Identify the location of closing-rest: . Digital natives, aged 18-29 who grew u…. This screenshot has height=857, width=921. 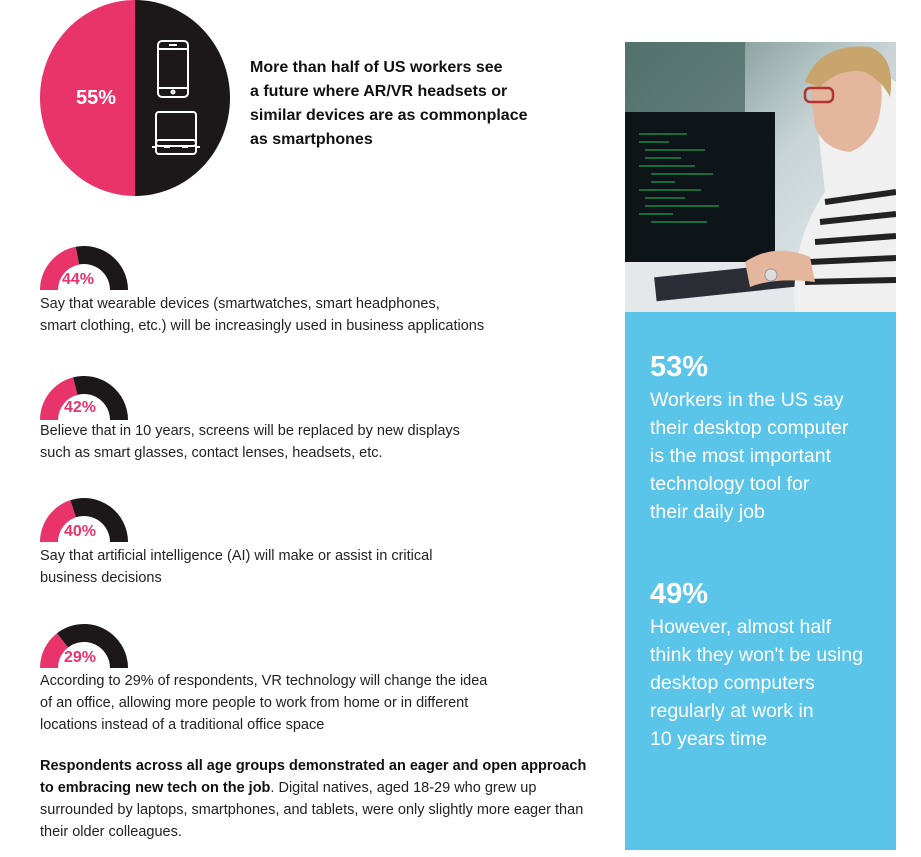
(312, 810).